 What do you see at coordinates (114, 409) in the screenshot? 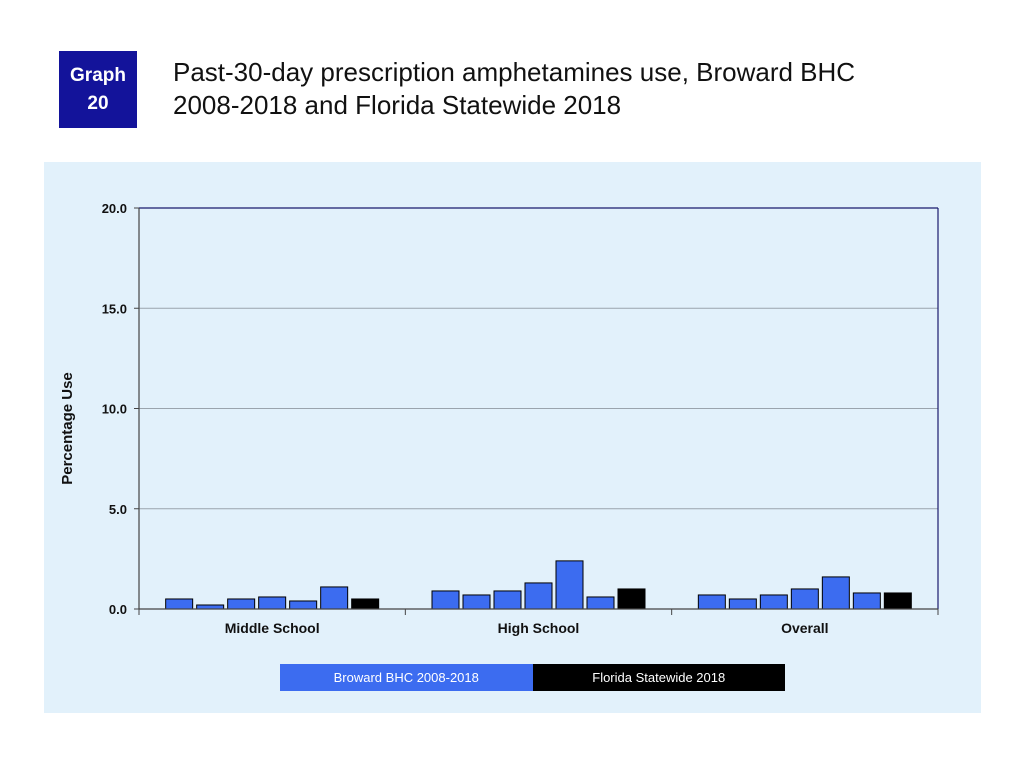
I see `y-tick-label: 10.0` at bounding box center [114, 409].